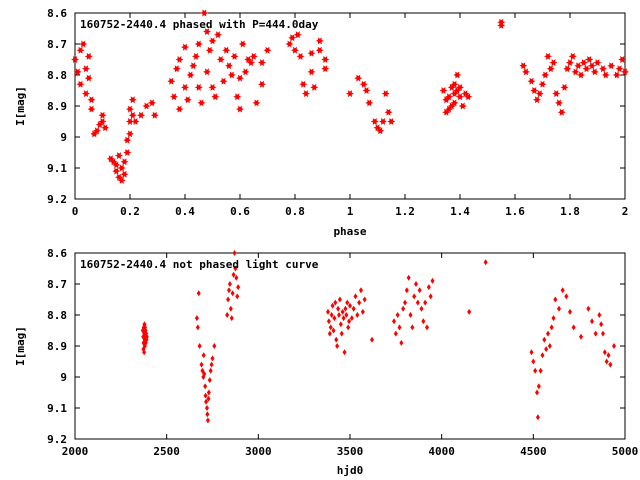 This screenshot has height=480, width=640. What do you see at coordinates (240, 211) in the screenshot?
I see `top-x-tick-label: 0.6` at bounding box center [240, 211].